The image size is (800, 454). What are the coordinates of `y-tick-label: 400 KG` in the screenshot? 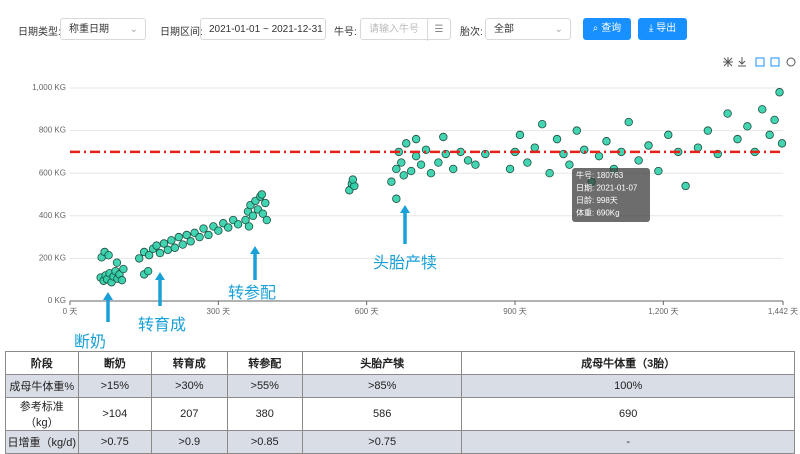 It's located at (52, 215).